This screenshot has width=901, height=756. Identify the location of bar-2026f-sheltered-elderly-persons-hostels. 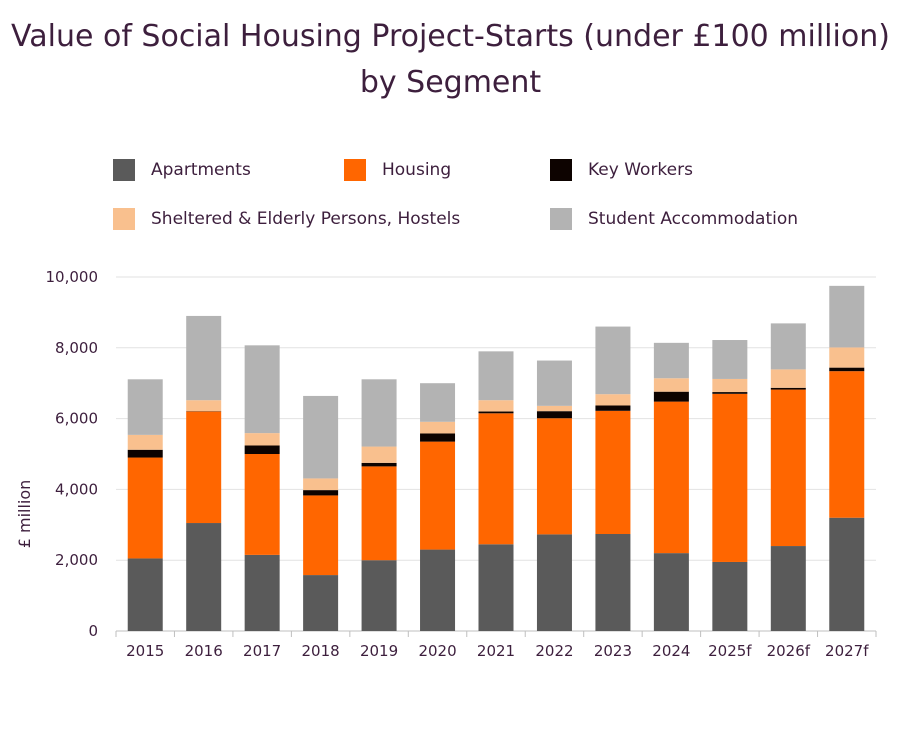
(788, 378).